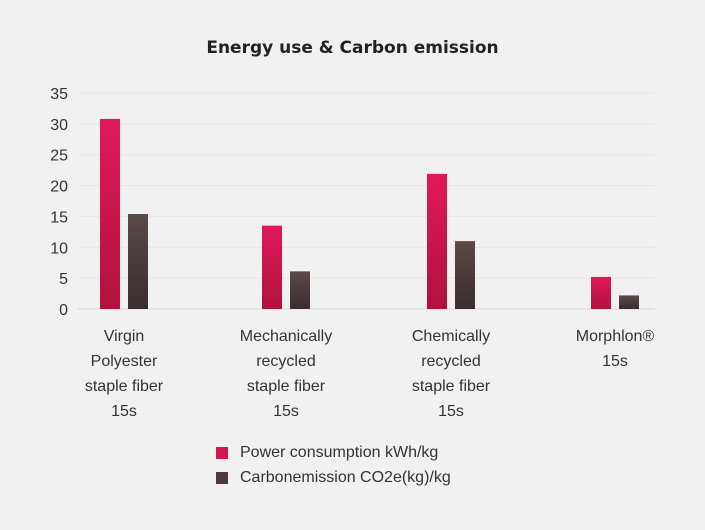 This screenshot has width=705, height=530. What do you see at coordinates (615, 336) in the screenshot?
I see `x-category-label: Morphlon®` at bounding box center [615, 336].